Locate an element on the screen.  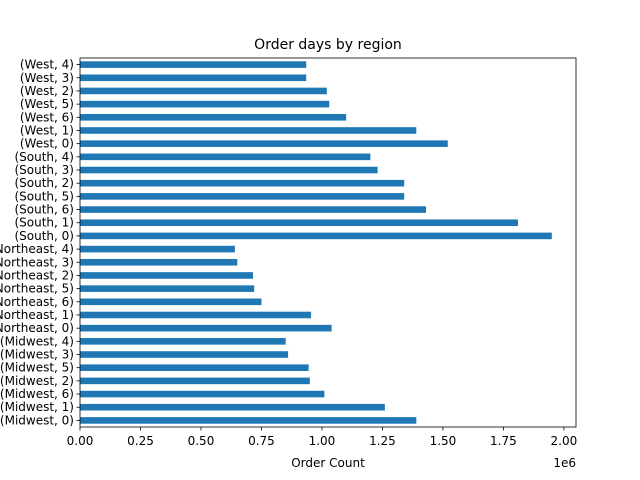
x-tick-label-7: 1.75 is located at coordinates (503, 441).